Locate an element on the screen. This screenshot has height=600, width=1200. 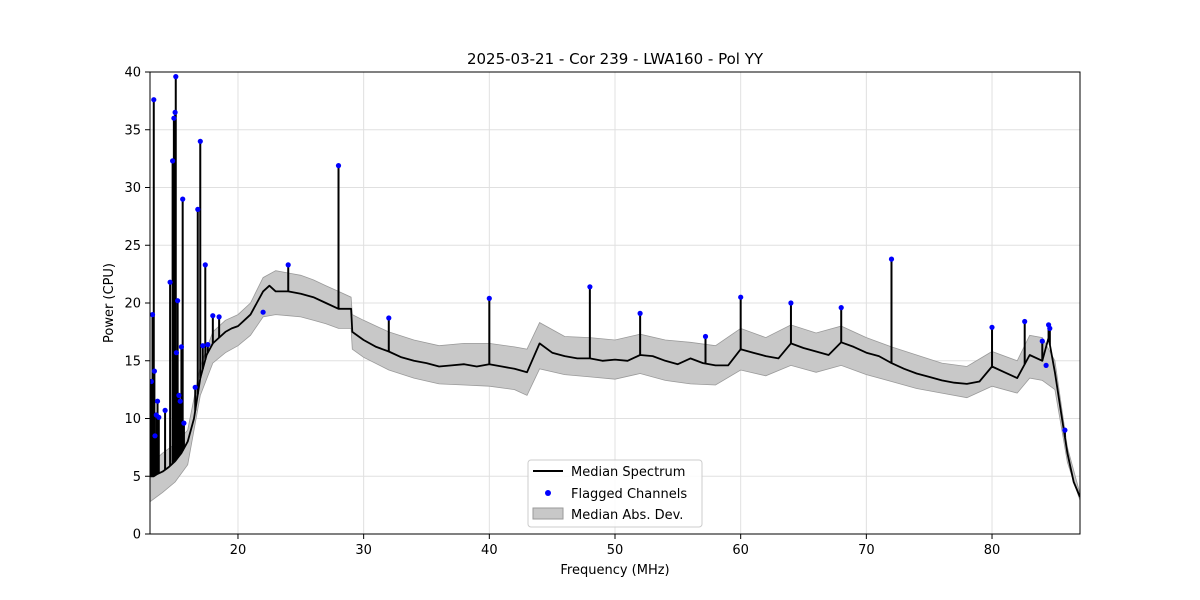
y-tick-label: 15 is located at coordinates (132, 361).